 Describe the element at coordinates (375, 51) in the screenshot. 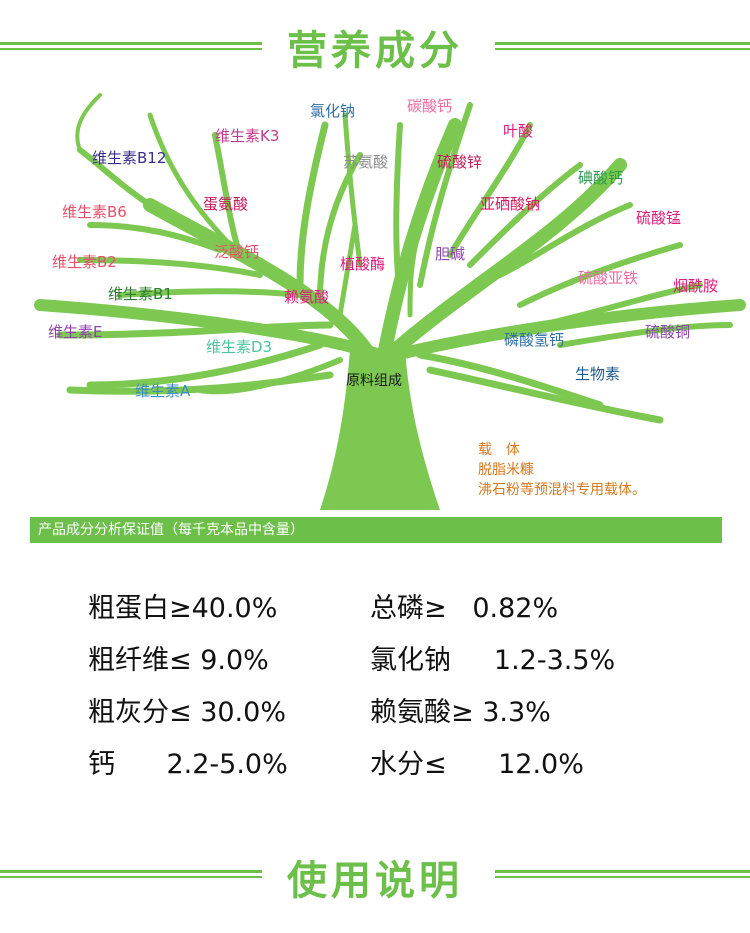

I see `section-title: 营养成分` at that location.